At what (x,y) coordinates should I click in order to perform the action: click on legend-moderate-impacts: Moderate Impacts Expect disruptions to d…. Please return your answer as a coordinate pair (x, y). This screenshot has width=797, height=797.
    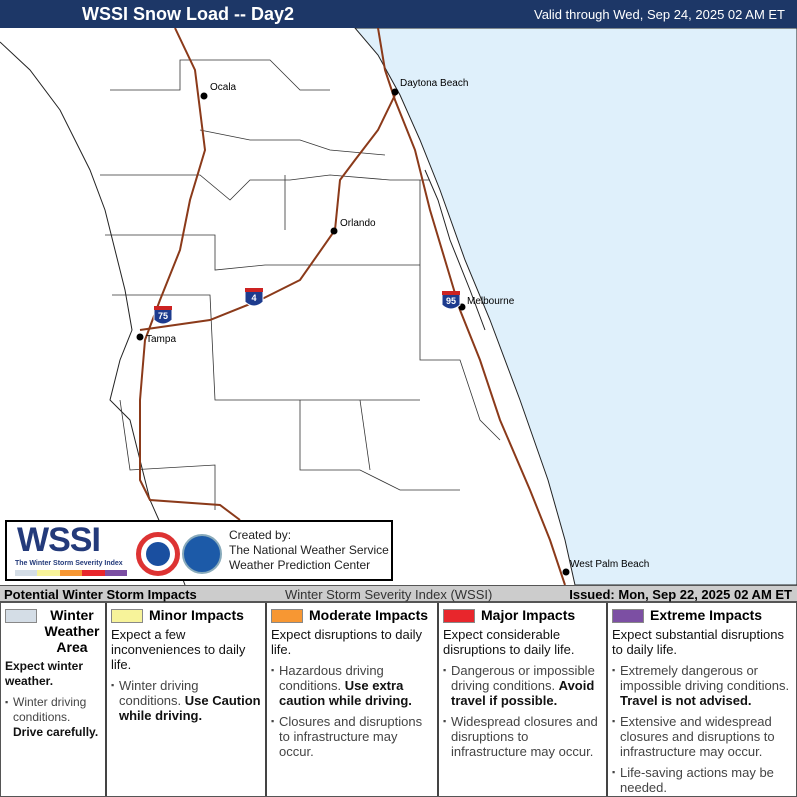
    Looking at the image, I should click on (353, 699).